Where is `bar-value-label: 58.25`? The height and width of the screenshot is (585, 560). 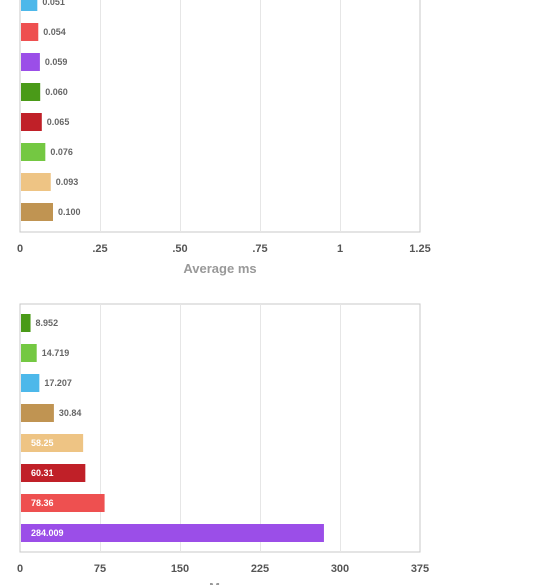 bar-value-label: 58.25 is located at coordinates (42, 443).